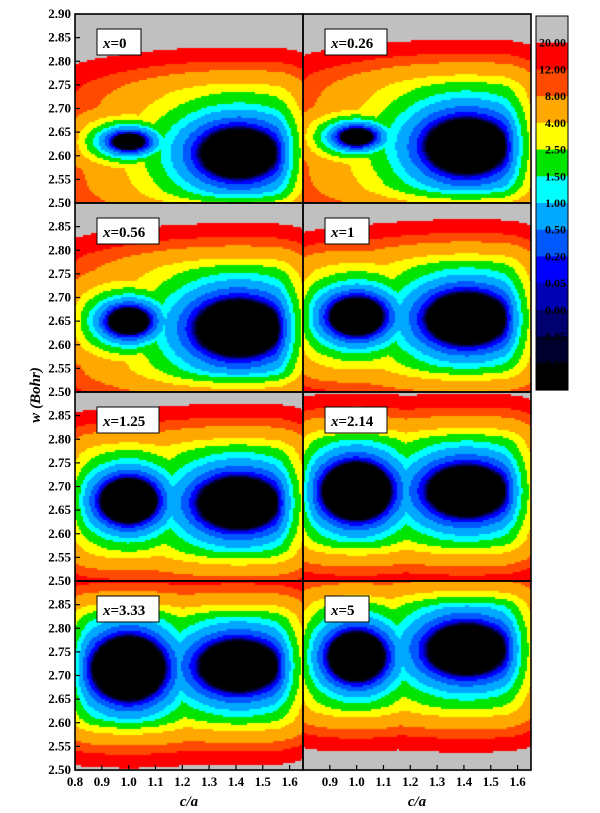 This screenshot has height=813, width=600. Describe the element at coordinates (555, 230) in the screenshot. I see `colorbar-level-label: 0.50` at that location.